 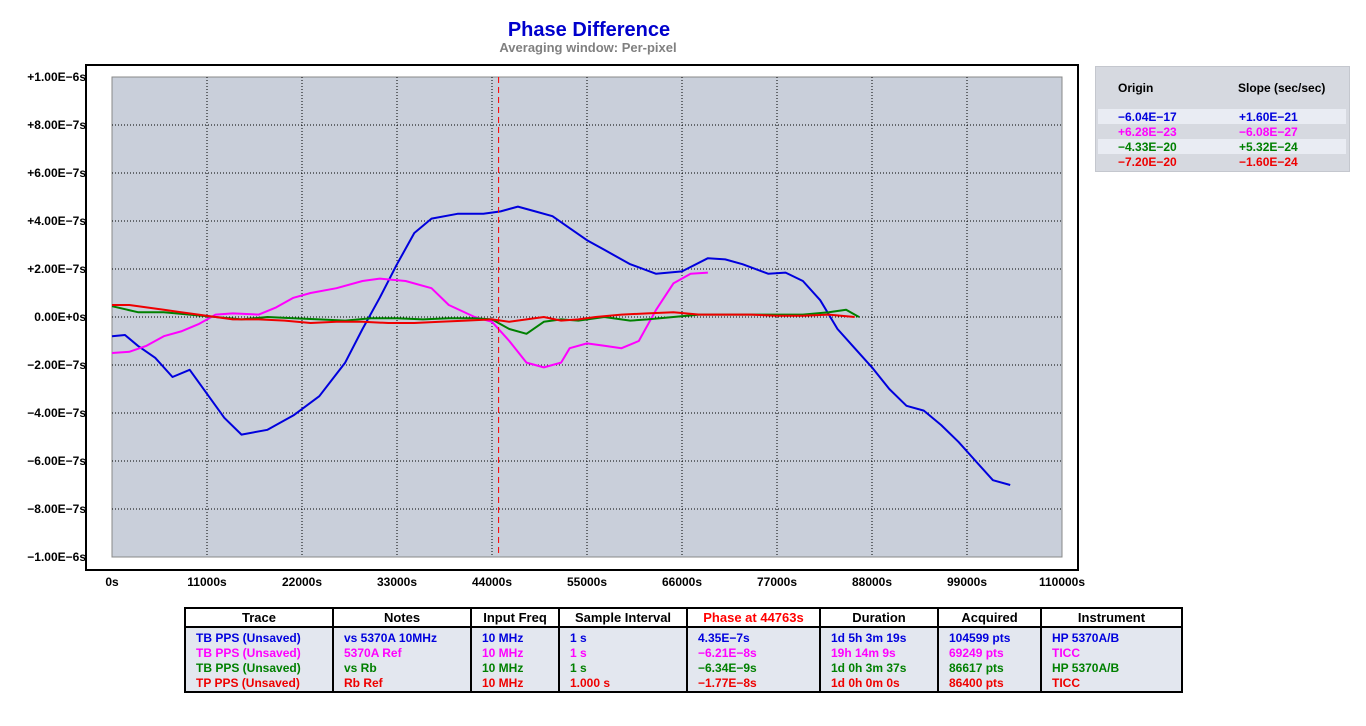 What do you see at coordinates (1111, 617) in the screenshot?
I see `col-instrument: Instrument` at bounding box center [1111, 617].